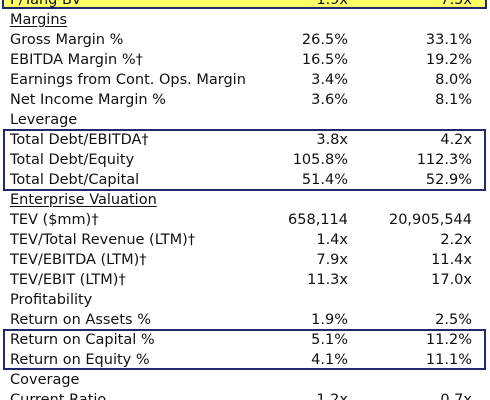 The width and height of the screenshot is (490, 400). Describe the element at coordinates (448, 180) in the screenshot. I see `value-col-2: 52.9%` at that location.